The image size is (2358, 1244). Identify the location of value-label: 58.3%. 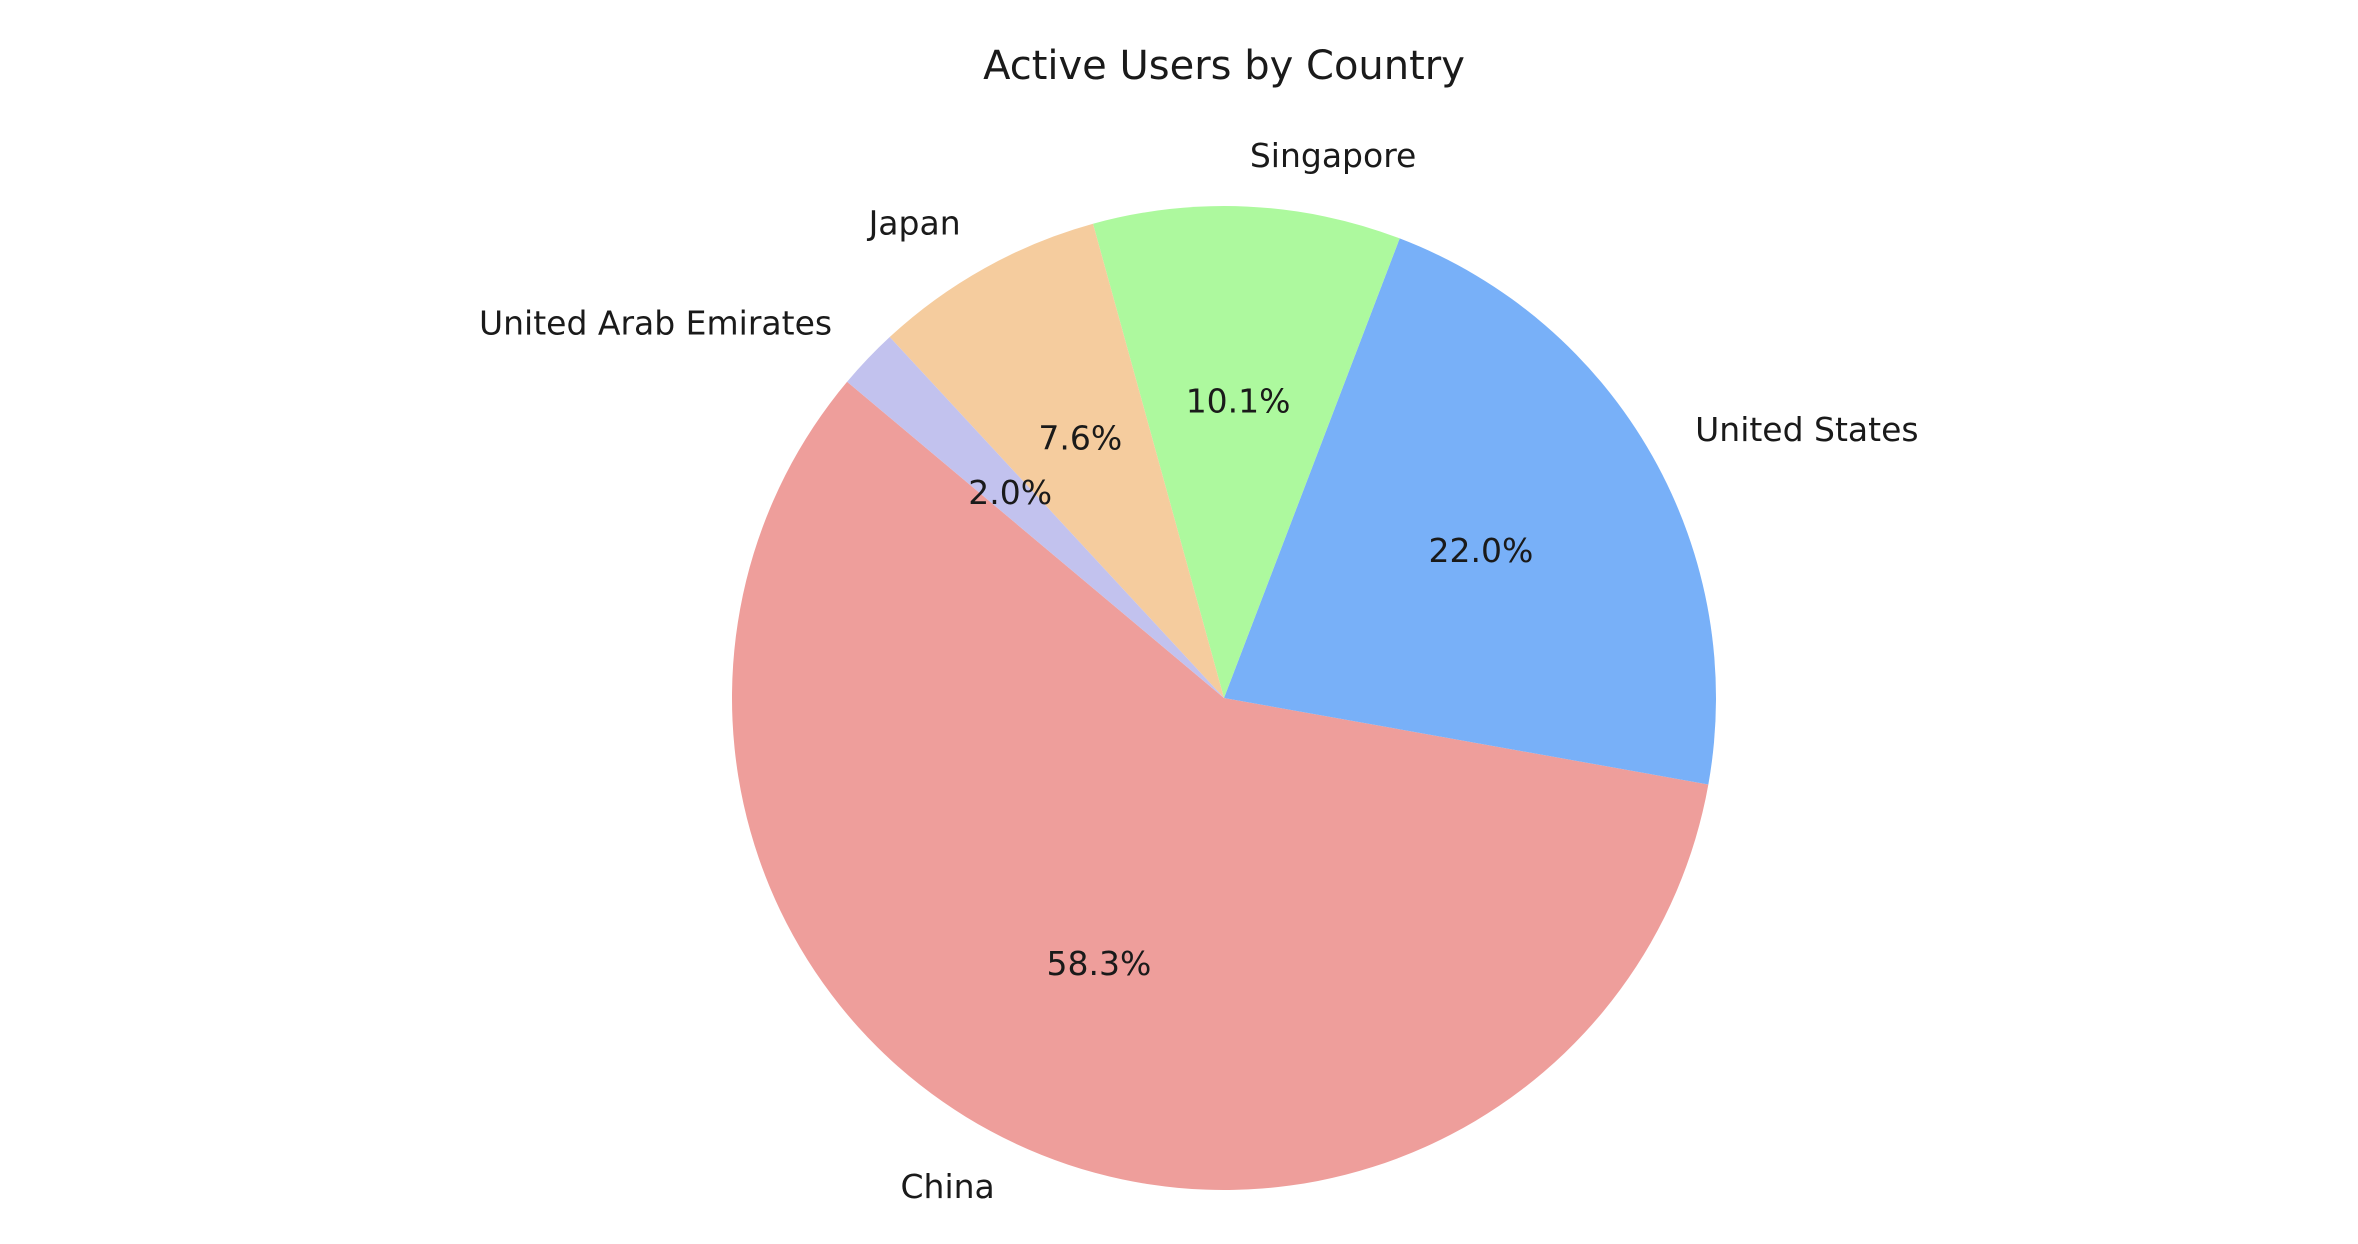
(1099, 963).